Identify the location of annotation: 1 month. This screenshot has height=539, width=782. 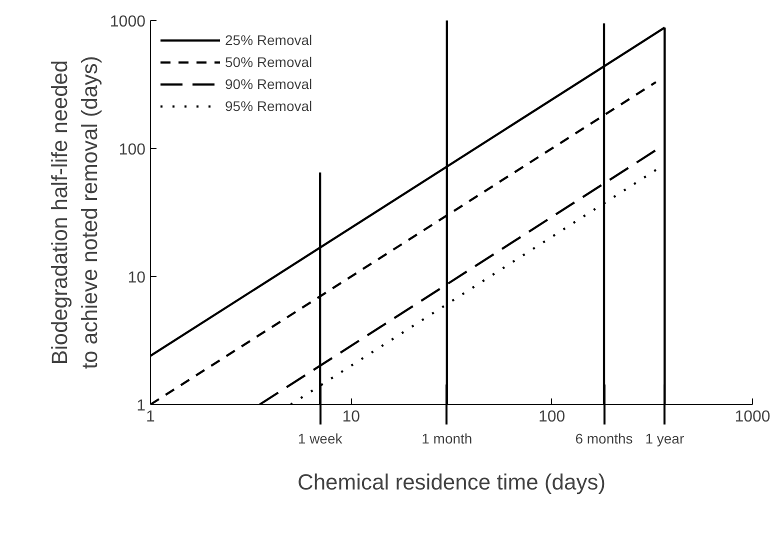
(447, 438).